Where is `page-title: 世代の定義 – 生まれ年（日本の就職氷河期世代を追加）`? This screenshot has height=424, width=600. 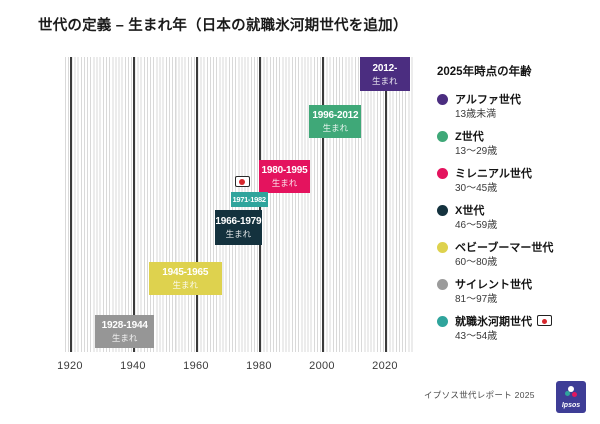 page-title: 世代の定義 – 生まれ年（日本の就職氷河期世代を追加） is located at coordinates (223, 26).